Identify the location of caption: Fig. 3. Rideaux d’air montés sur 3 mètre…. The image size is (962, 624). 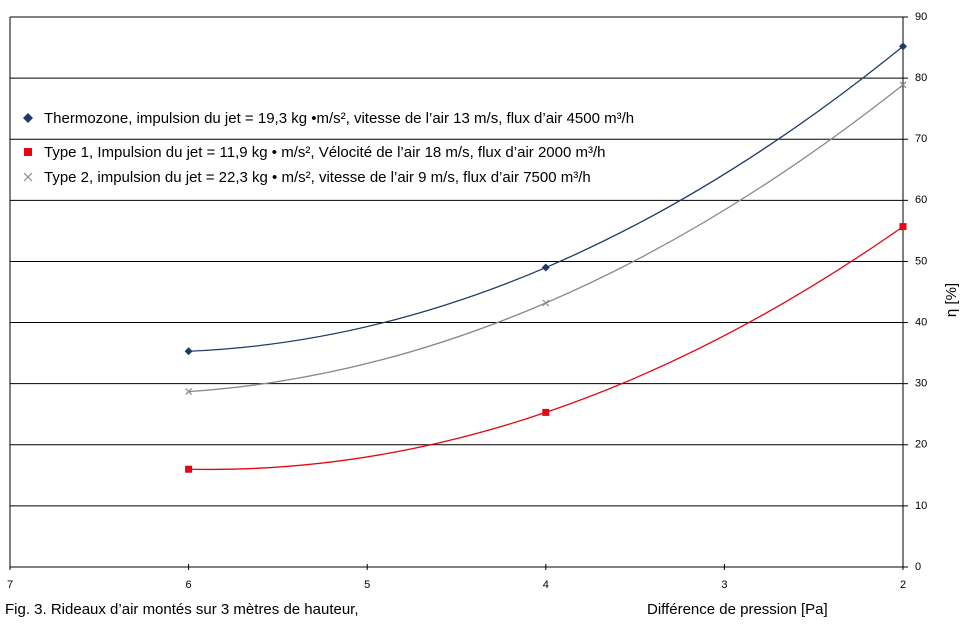
(182, 609).